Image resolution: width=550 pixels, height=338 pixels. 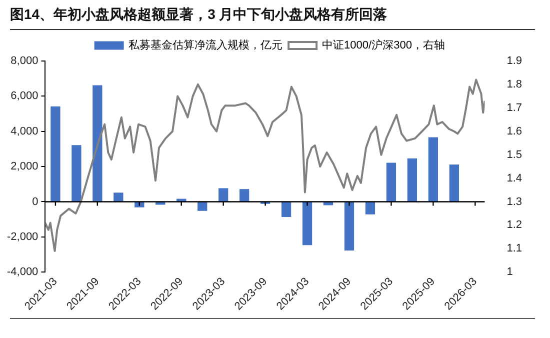 I want to click on y2-tick-label: 1.1, so click(x=514, y=248).